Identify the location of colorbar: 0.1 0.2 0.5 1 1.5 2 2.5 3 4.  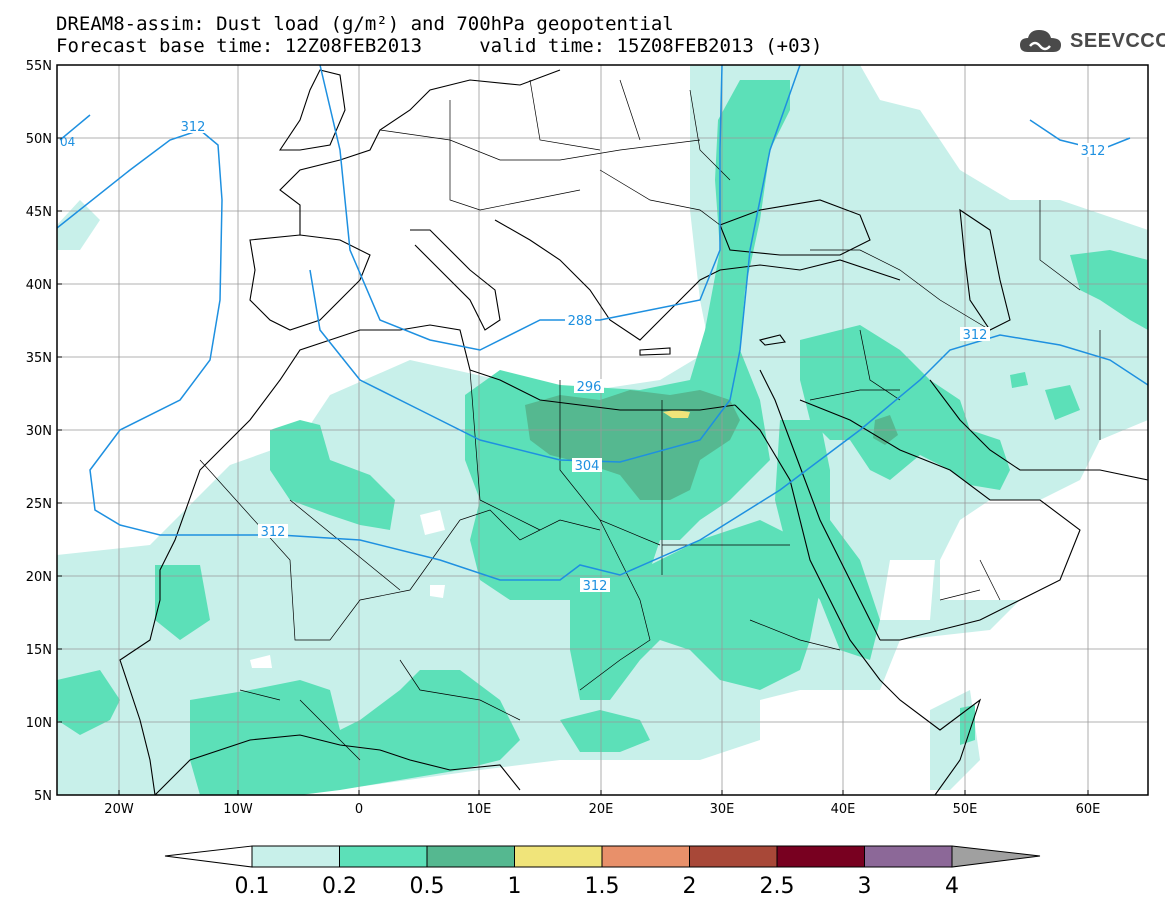
(602, 872).